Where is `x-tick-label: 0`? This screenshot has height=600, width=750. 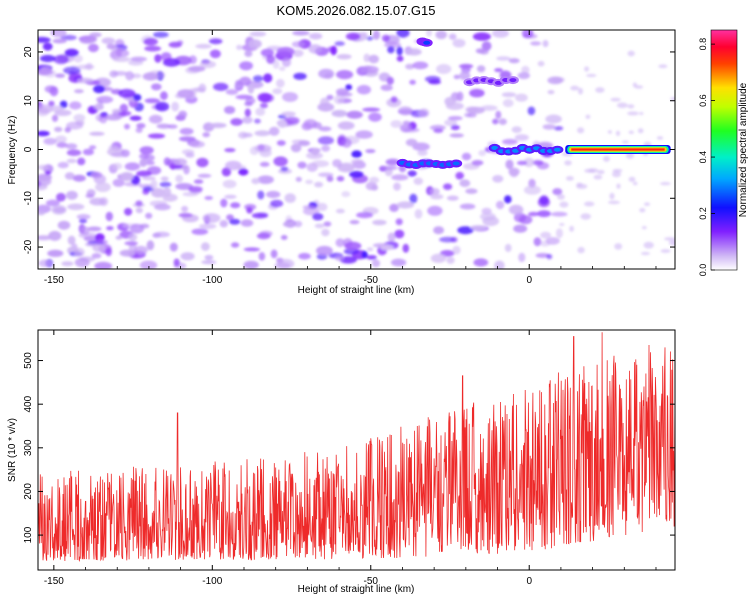 x-tick-label: 0 is located at coordinates (529, 581).